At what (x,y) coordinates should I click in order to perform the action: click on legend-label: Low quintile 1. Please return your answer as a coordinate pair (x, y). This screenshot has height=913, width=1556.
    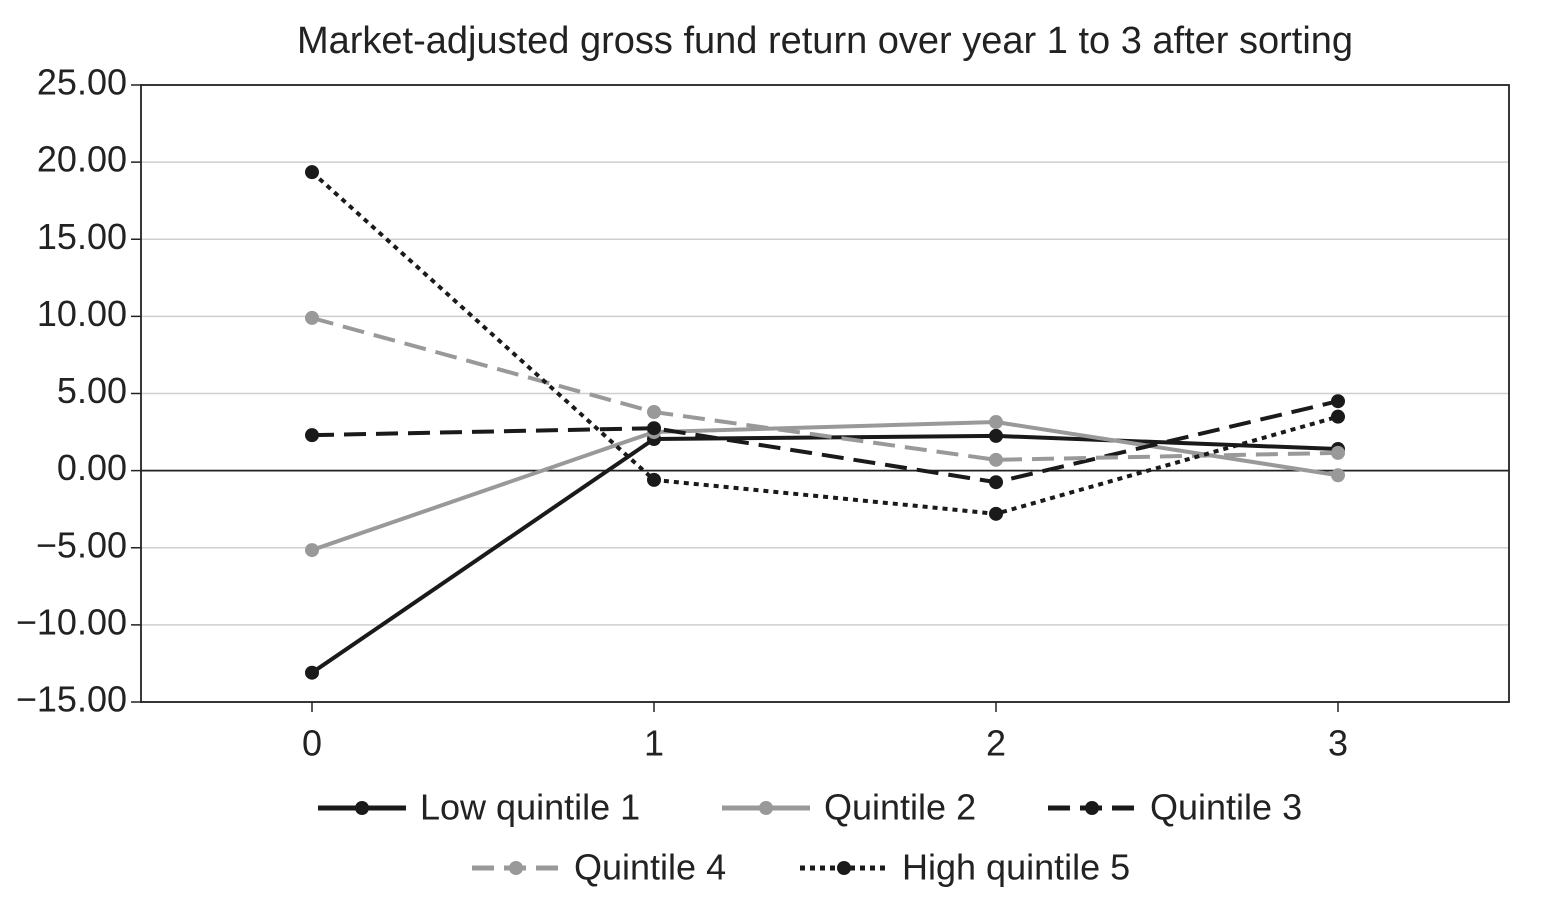
    Looking at the image, I should click on (530, 807).